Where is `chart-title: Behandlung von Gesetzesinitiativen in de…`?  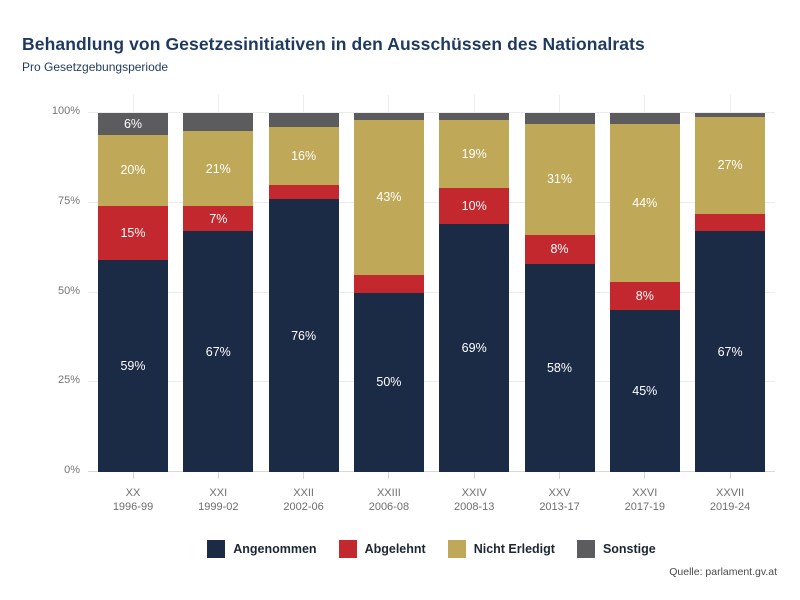 chart-title: Behandlung von Gesetzesinitiativen in de… is located at coordinates (333, 44).